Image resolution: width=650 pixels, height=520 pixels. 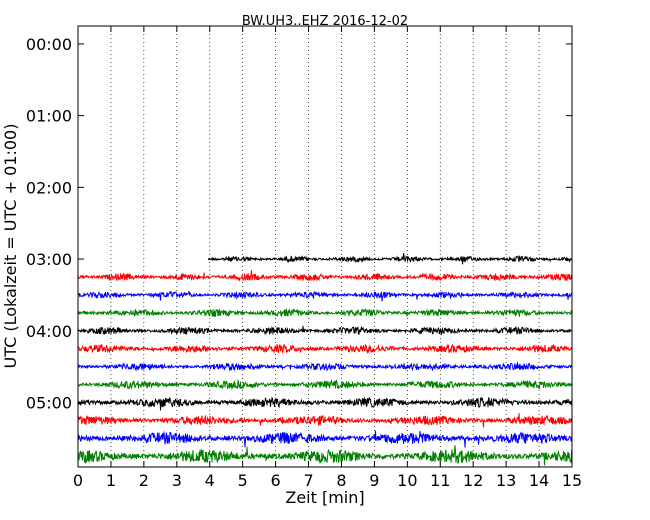 What do you see at coordinates (572, 480) in the screenshot?
I see `x-tick-label: 15` at bounding box center [572, 480].